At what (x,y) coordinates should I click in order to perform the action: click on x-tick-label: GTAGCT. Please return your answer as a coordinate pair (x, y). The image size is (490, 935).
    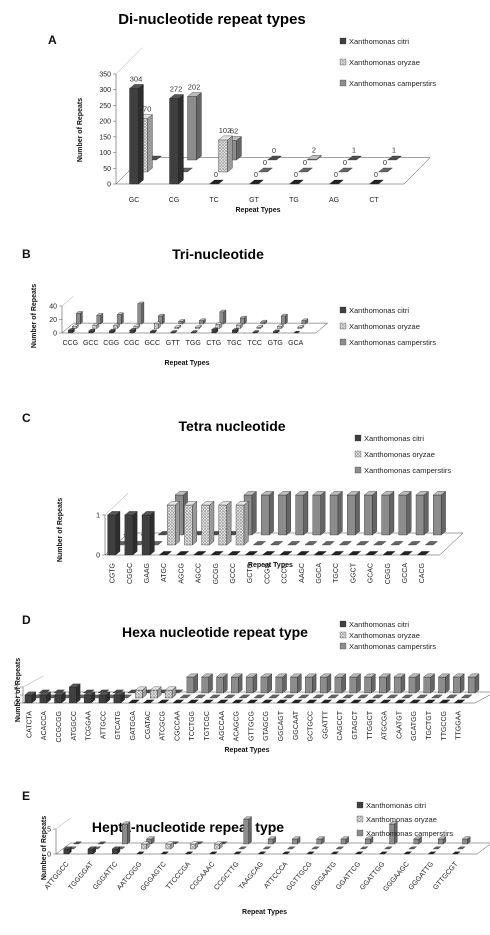
    Looking at the image, I should click on (355, 724).